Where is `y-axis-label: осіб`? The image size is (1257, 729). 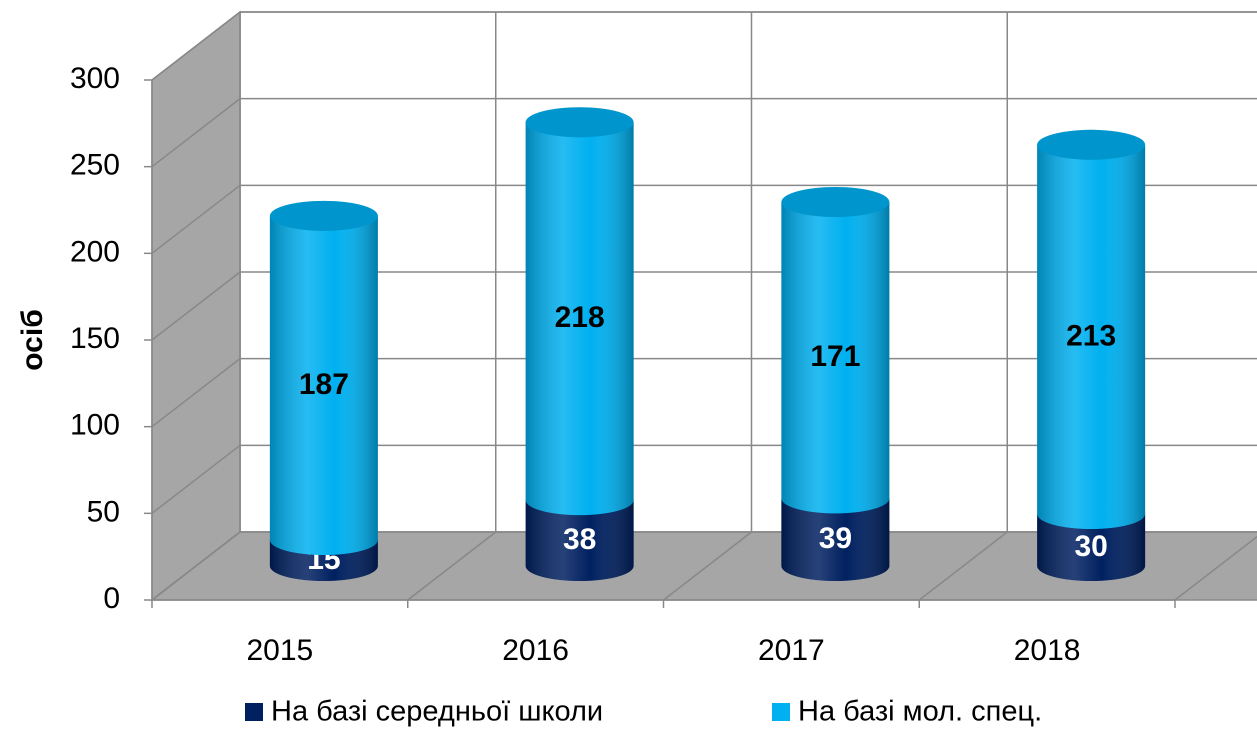
y-axis-label: осіб is located at coordinates (32, 339).